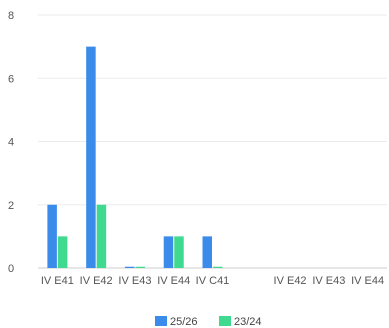 This screenshot has width=389, height=328. What do you see at coordinates (11, 269) in the screenshot?
I see `y-tick-label: 0` at bounding box center [11, 269].